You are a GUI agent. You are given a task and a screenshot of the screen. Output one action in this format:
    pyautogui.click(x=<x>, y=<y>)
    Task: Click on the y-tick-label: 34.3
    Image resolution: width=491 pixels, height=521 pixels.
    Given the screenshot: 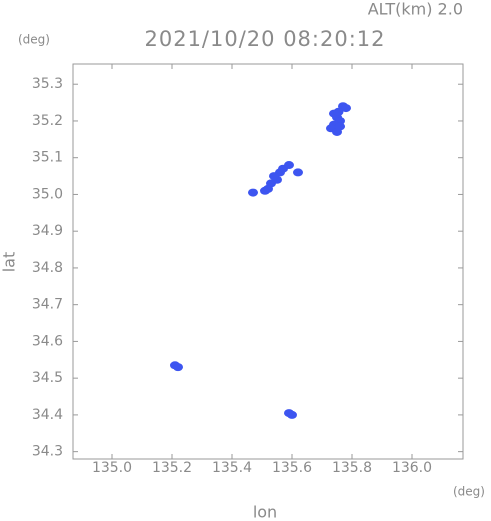 What is the action you would take?
    pyautogui.click(x=47, y=452)
    